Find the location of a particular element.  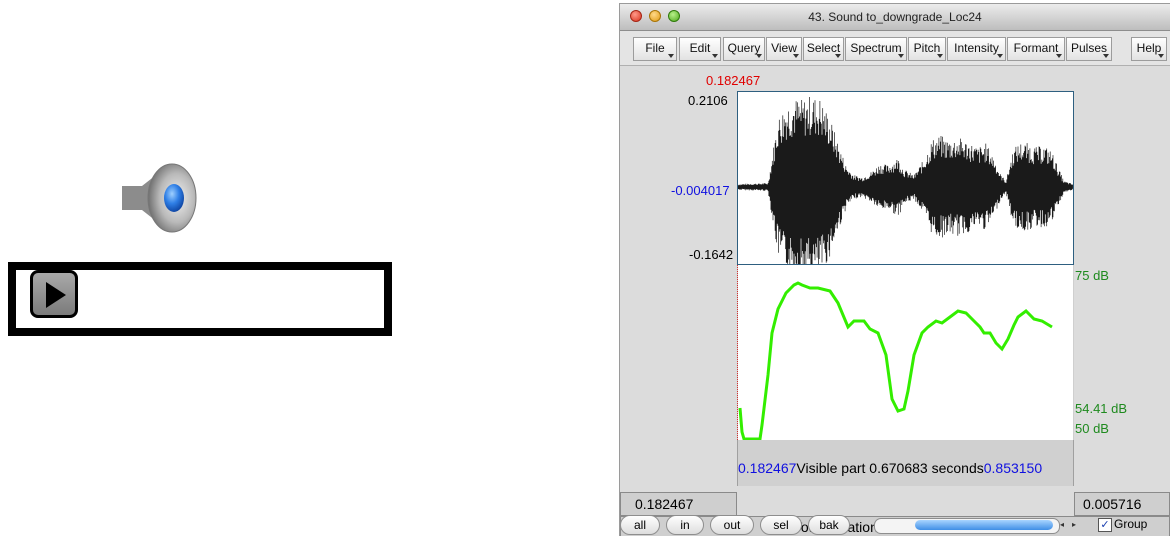

scroll-right-icon: ▸ is located at coordinates (1074, 524).